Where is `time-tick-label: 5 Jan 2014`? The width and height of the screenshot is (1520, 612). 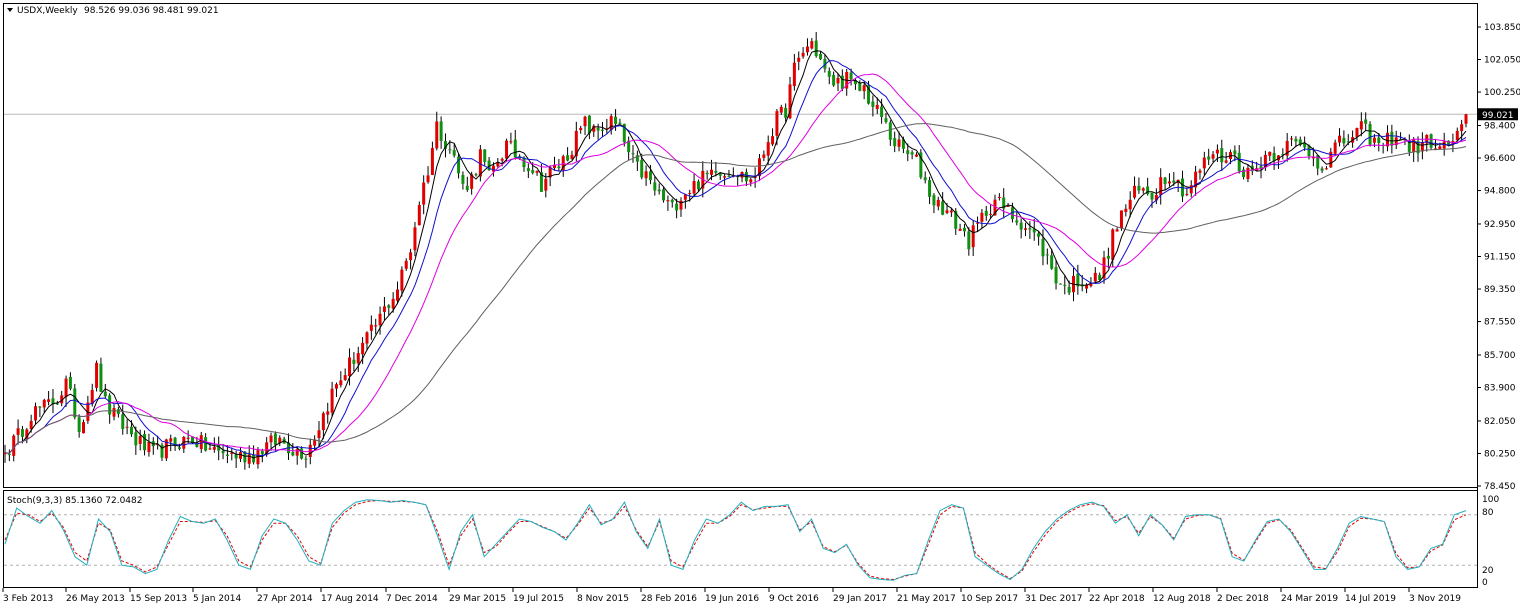
time-tick-label: 5 Jan 2014 is located at coordinates (217, 599).